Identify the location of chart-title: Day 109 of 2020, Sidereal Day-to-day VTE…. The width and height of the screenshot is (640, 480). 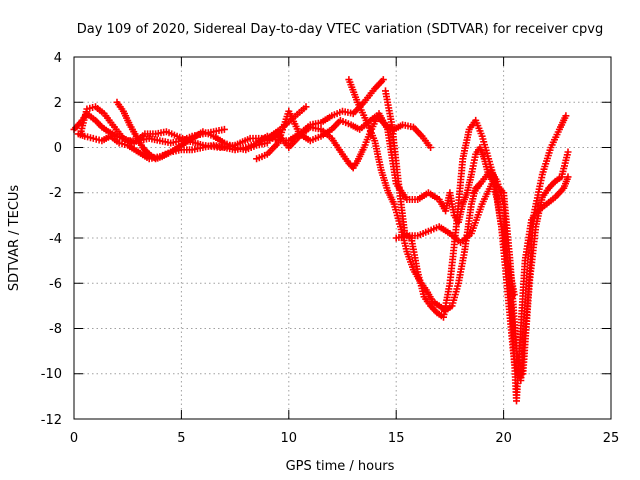
(340, 29).